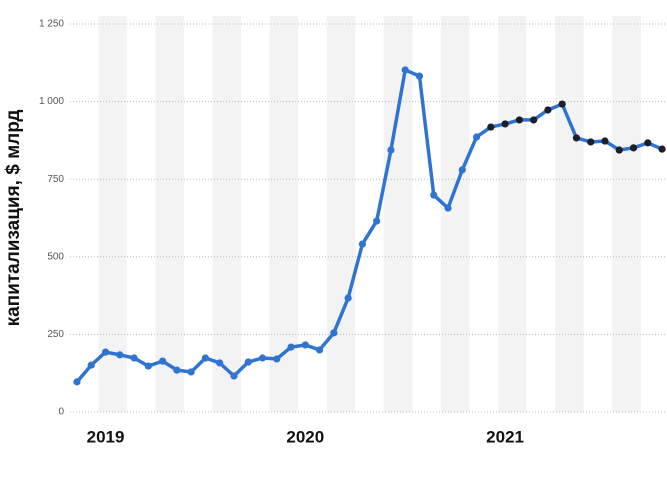 This screenshot has width=667, height=500. Describe the element at coordinates (13, 218) in the screenshot. I see `y-axis-label: капитализация, $ млрд` at that location.